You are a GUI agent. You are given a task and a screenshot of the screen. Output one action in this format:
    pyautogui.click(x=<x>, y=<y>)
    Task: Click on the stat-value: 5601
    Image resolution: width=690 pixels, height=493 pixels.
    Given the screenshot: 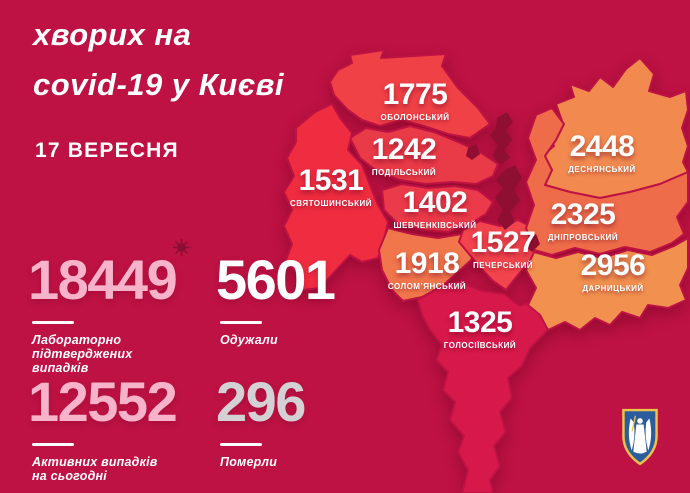 What is the action you would take?
    pyautogui.click(x=276, y=279)
    